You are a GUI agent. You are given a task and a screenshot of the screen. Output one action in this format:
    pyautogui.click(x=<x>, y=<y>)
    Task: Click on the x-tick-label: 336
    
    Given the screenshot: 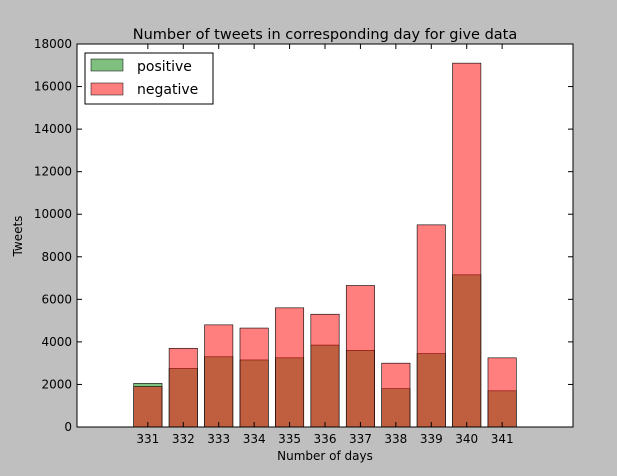 What is the action you would take?
    pyautogui.click(x=325, y=439)
    